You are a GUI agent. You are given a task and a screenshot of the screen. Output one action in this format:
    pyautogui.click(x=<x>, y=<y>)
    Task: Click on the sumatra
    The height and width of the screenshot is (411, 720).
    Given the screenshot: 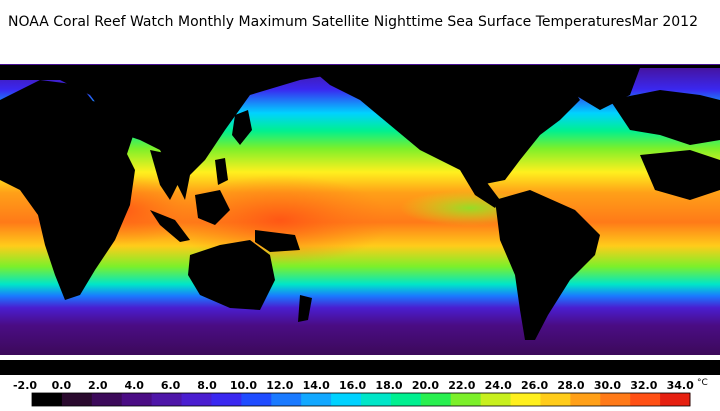 What is the action you would take?
    pyautogui.click(x=170, y=226)
    